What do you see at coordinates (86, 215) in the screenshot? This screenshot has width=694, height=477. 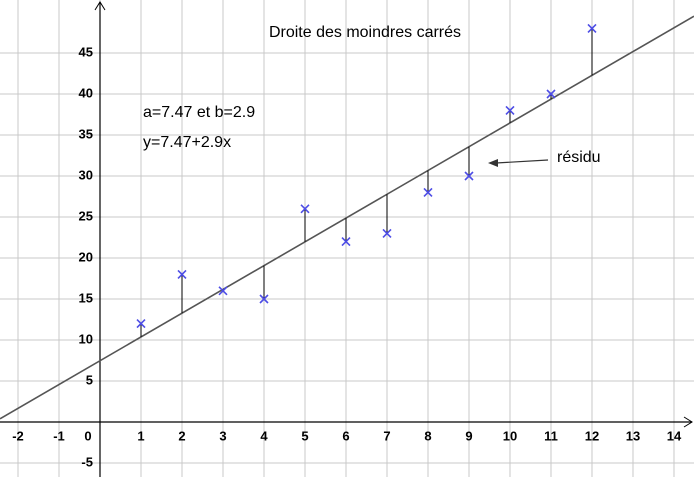 I see `y-tick-label: 25` at bounding box center [86, 215].